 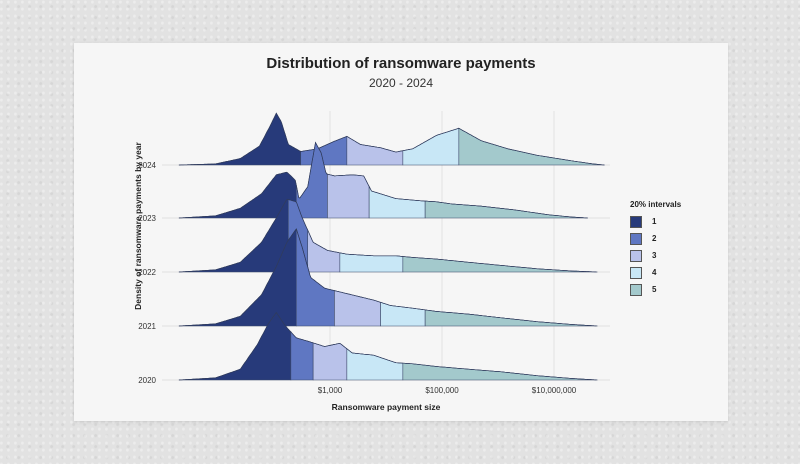 What do you see at coordinates (656, 204) in the screenshot?
I see `legend-title: 20% intervals` at bounding box center [656, 204].